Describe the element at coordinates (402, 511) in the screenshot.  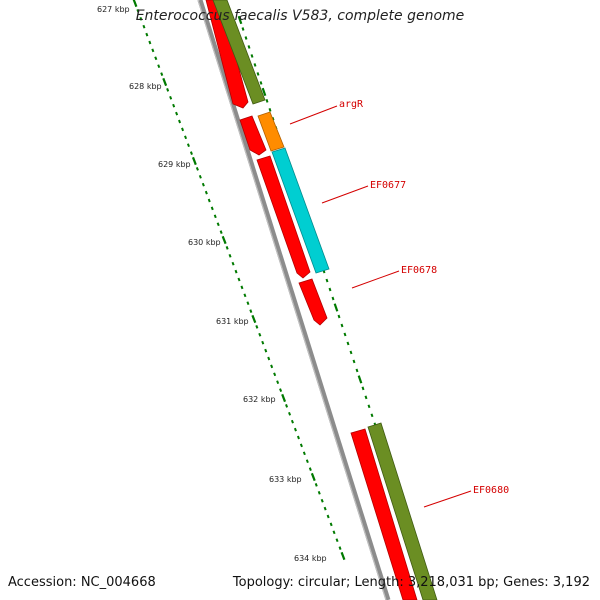
I see `olive-feature` at that location.